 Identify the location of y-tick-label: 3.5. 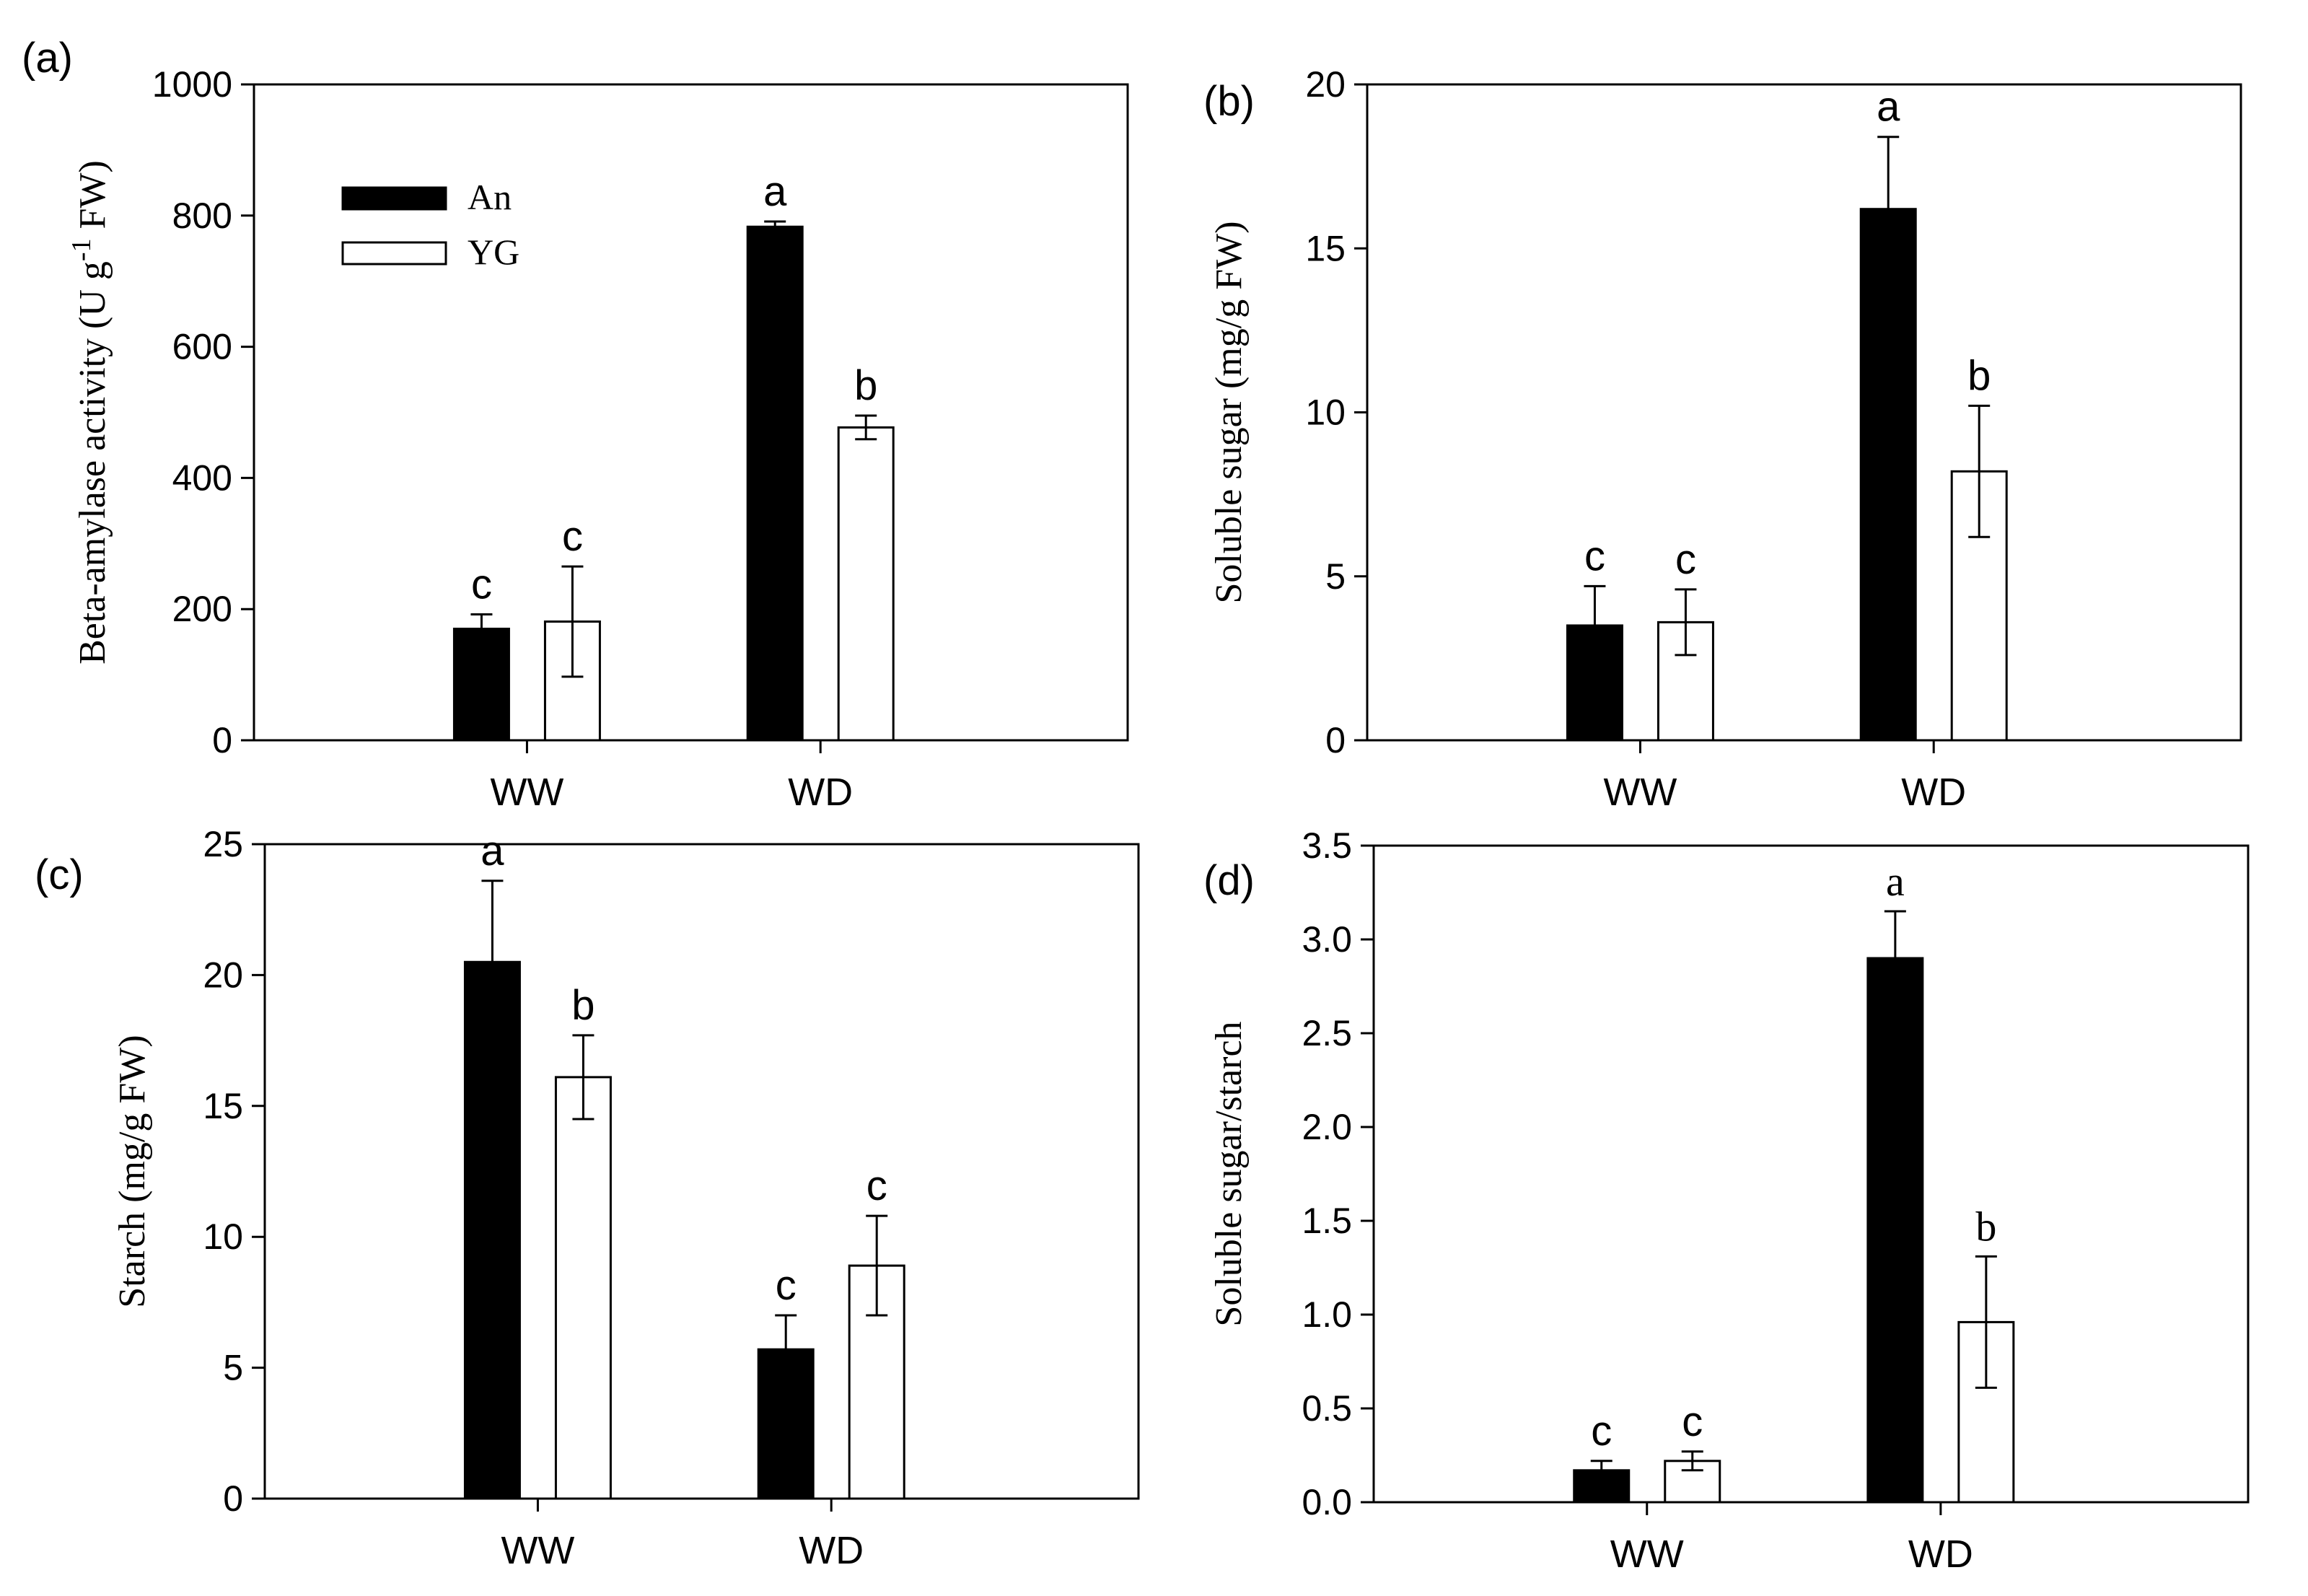
(1327, 846).